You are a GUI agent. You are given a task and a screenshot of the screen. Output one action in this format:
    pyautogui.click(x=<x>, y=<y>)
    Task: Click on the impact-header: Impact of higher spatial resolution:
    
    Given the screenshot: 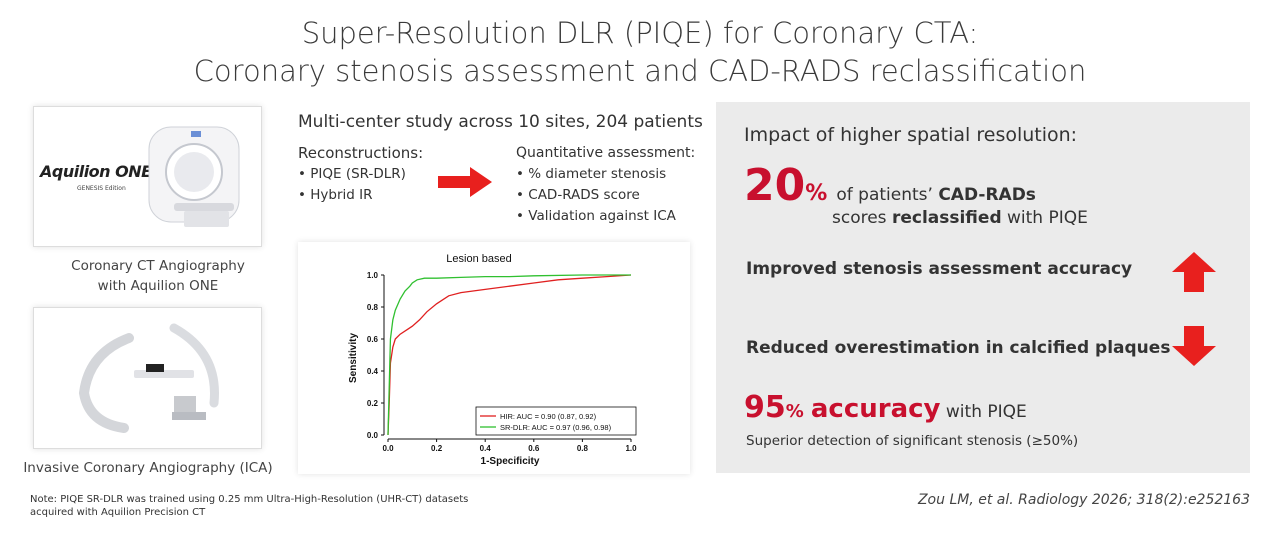 What is the action you would take?
    pyautogui.click(x=911, y=135)
    